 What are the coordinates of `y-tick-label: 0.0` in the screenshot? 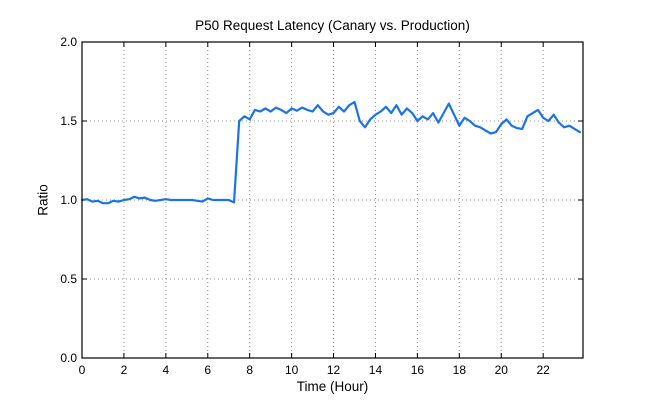 It's located at (68, 358).